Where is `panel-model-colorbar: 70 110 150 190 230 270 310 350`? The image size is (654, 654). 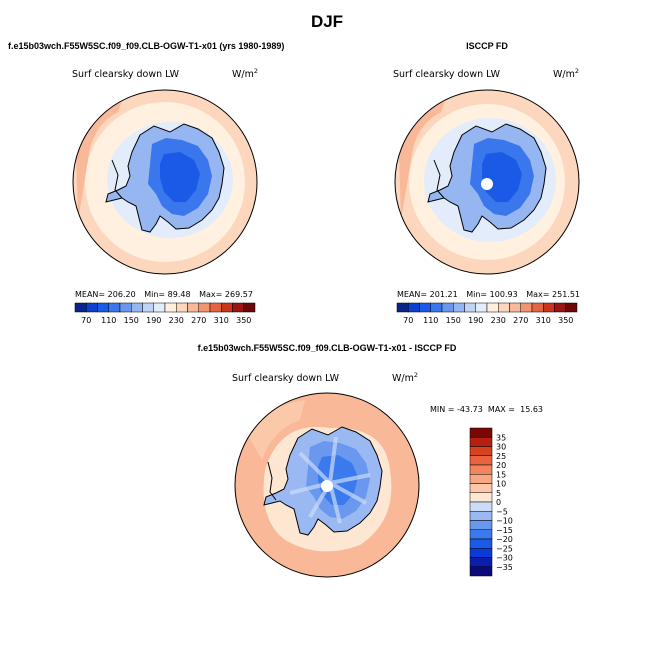 panel-model-colorbar: 70 110 150 190 230 270 310 350 is located at coordinates (165, 313).